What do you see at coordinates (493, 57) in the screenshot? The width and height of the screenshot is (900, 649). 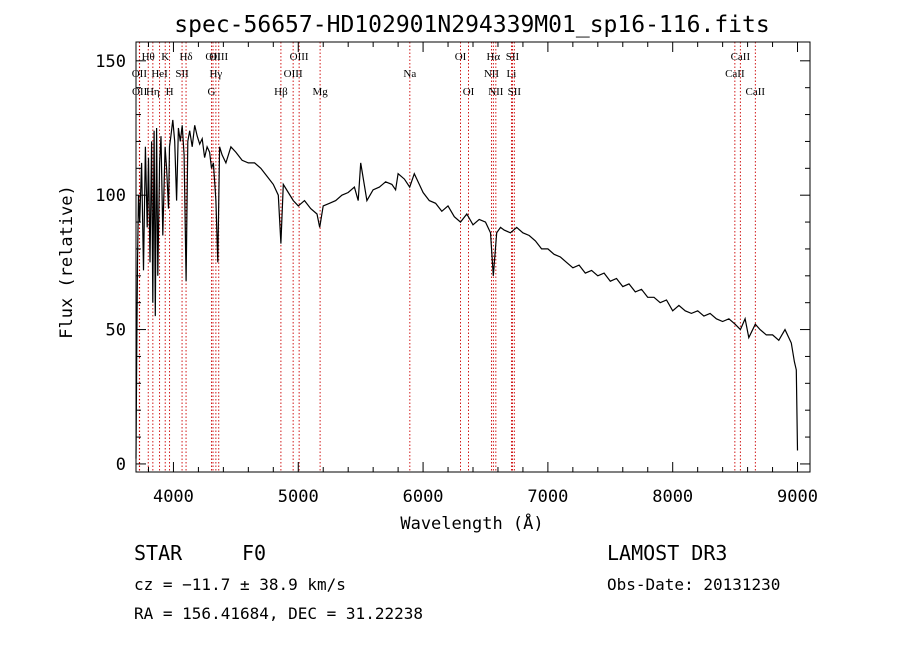 I see `line-marker-label: Hα` at bounding box center [493, 57].